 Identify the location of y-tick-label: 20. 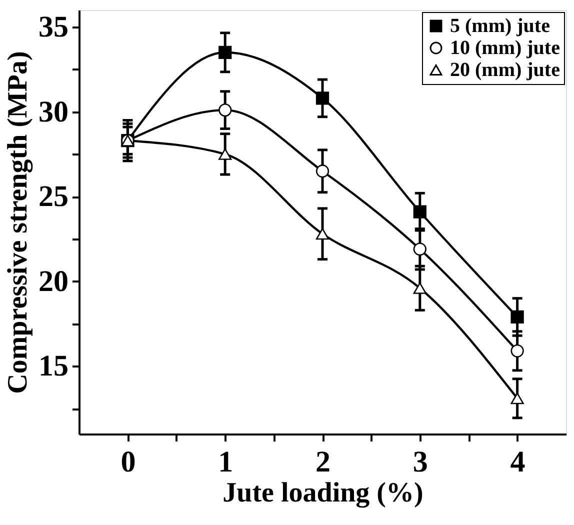
(53, 281).